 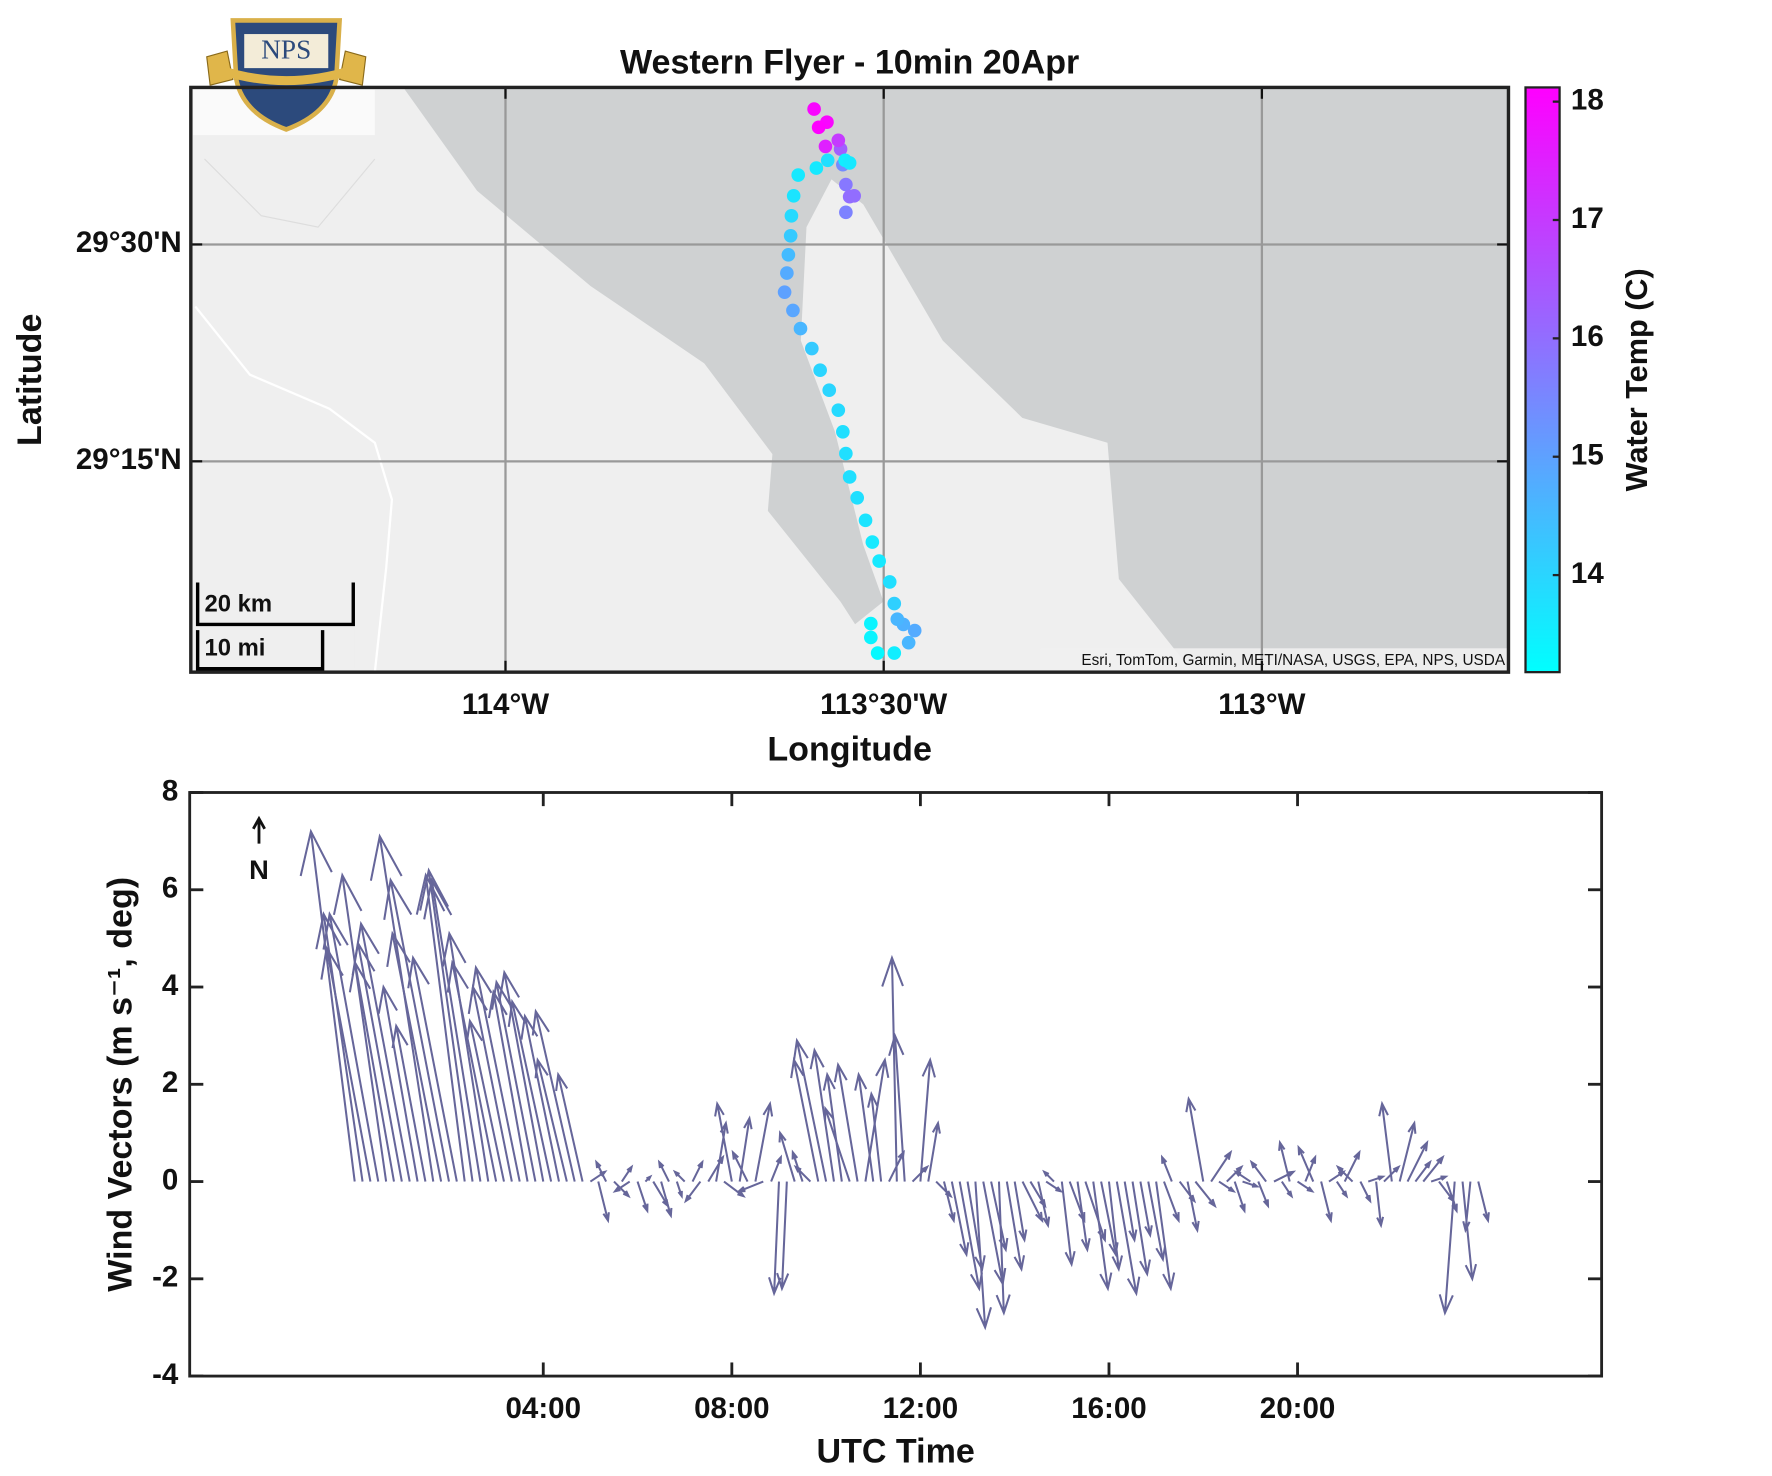 What do you see at coordinates (1637, 379) in the screenshot?
I see `colorbar-label: Water Temp (C)` at bounding box center [1637, 379].